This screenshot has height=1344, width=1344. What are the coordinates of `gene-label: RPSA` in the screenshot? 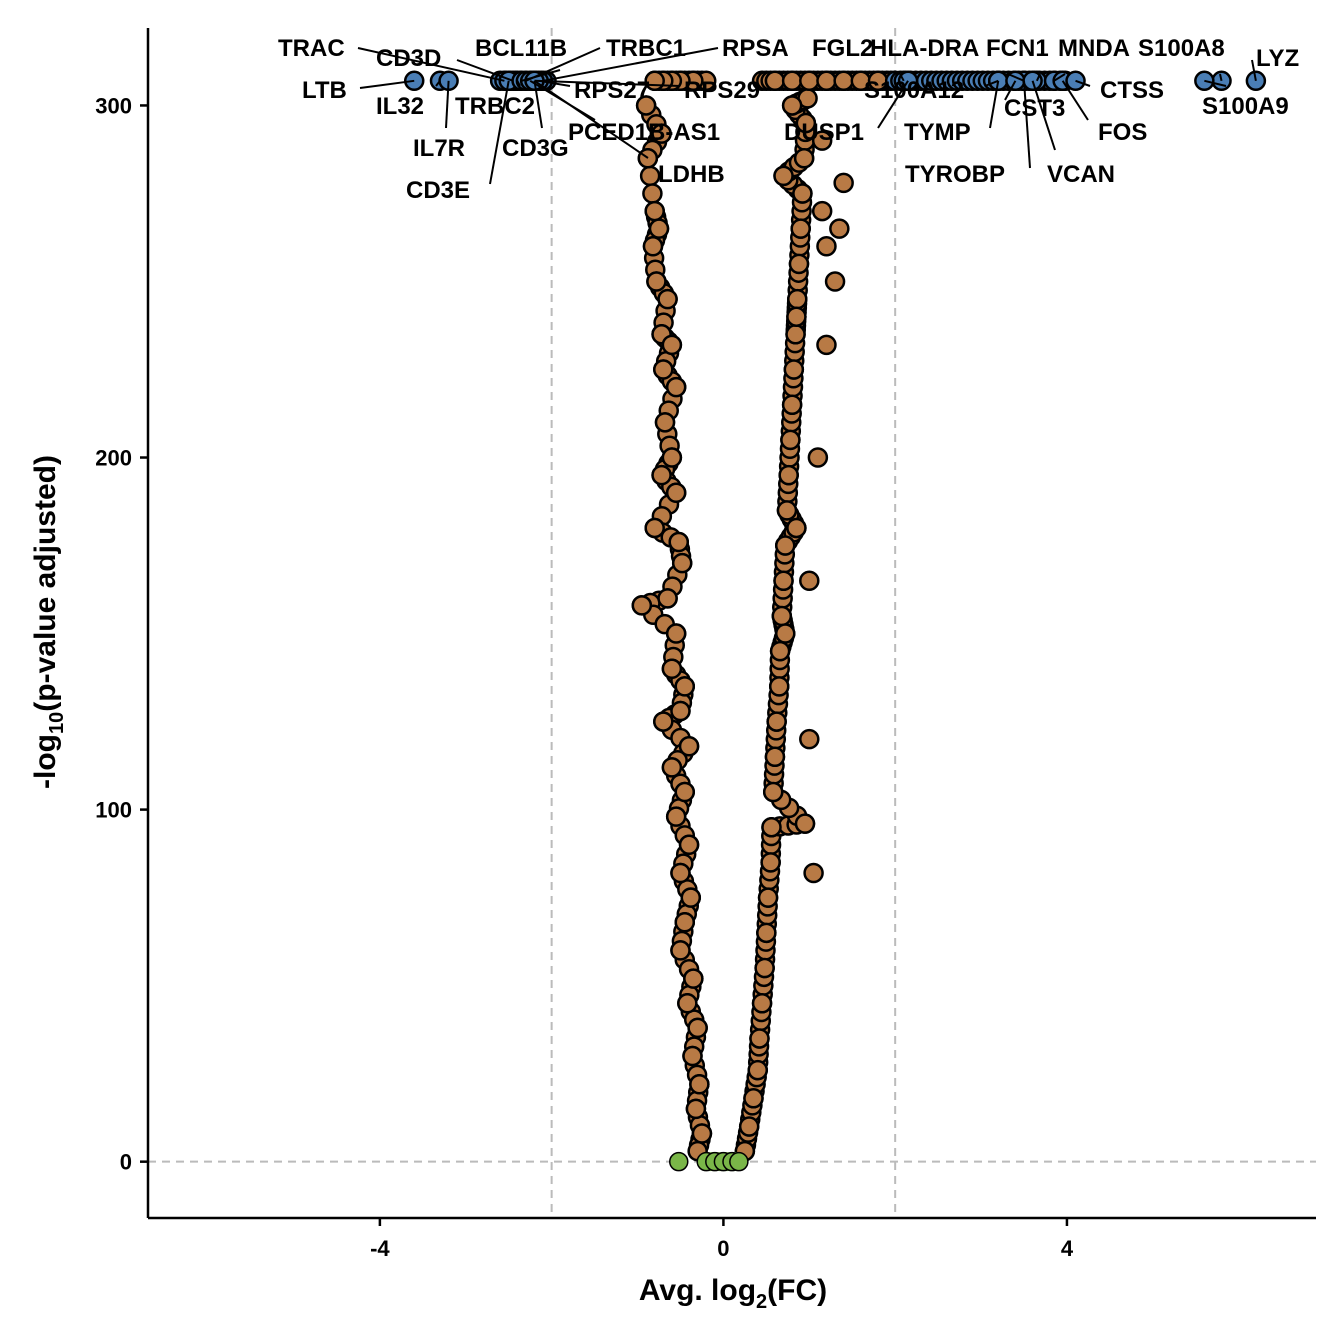 It's located at (755, 48).